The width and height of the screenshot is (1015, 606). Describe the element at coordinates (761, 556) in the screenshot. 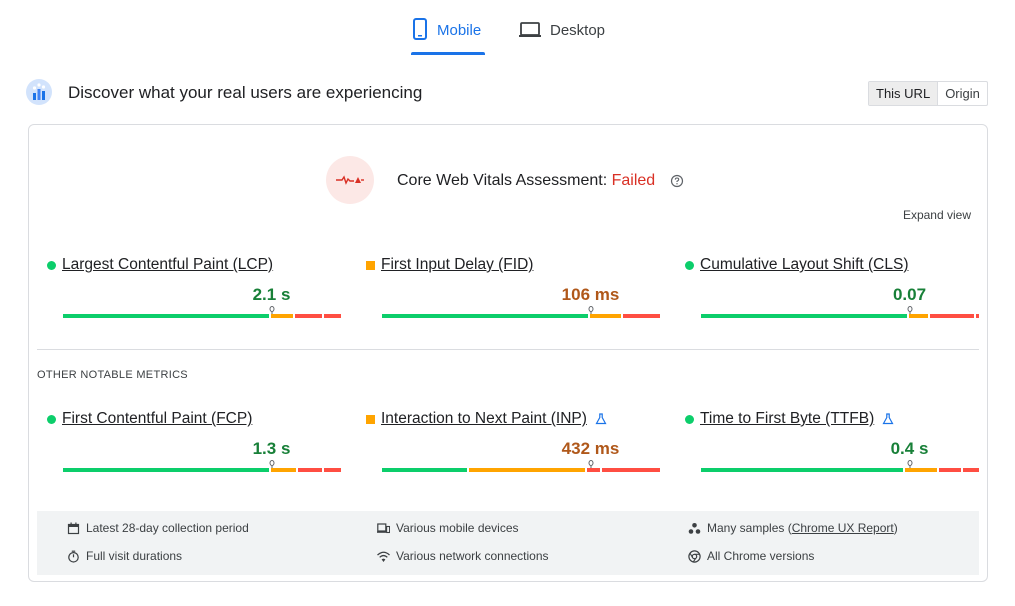

I see `footer-text-chrome-versions: All Chrome versions` at that location.